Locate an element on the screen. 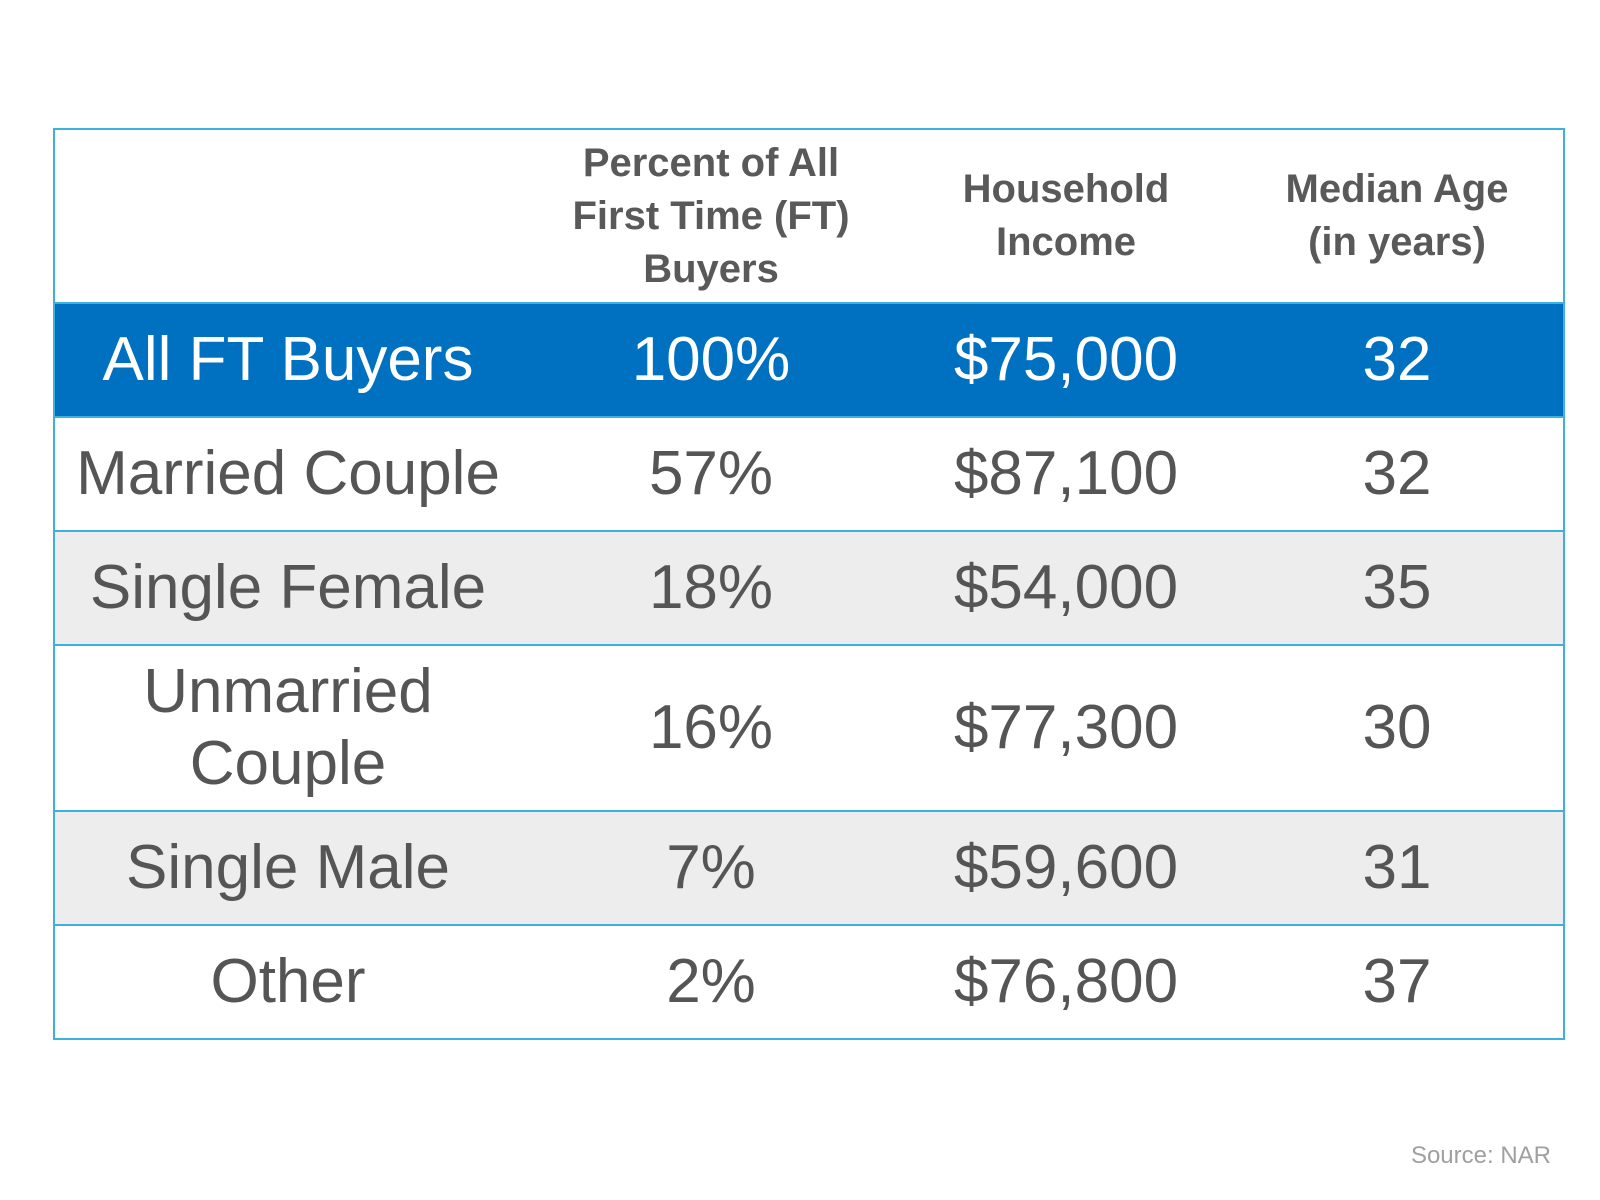 The width and height of the screenshot is (1600, 1200). table-row: Single Male 7% $59,600 31 is located at coordinates (809, 868).